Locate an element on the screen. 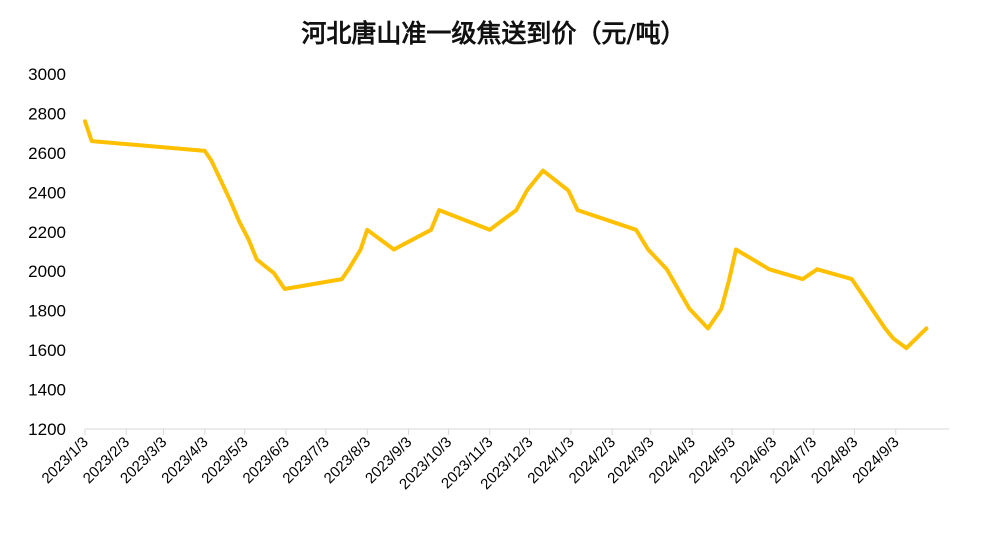  y-tick-label: 1200 is located at coordinates (47, 429).